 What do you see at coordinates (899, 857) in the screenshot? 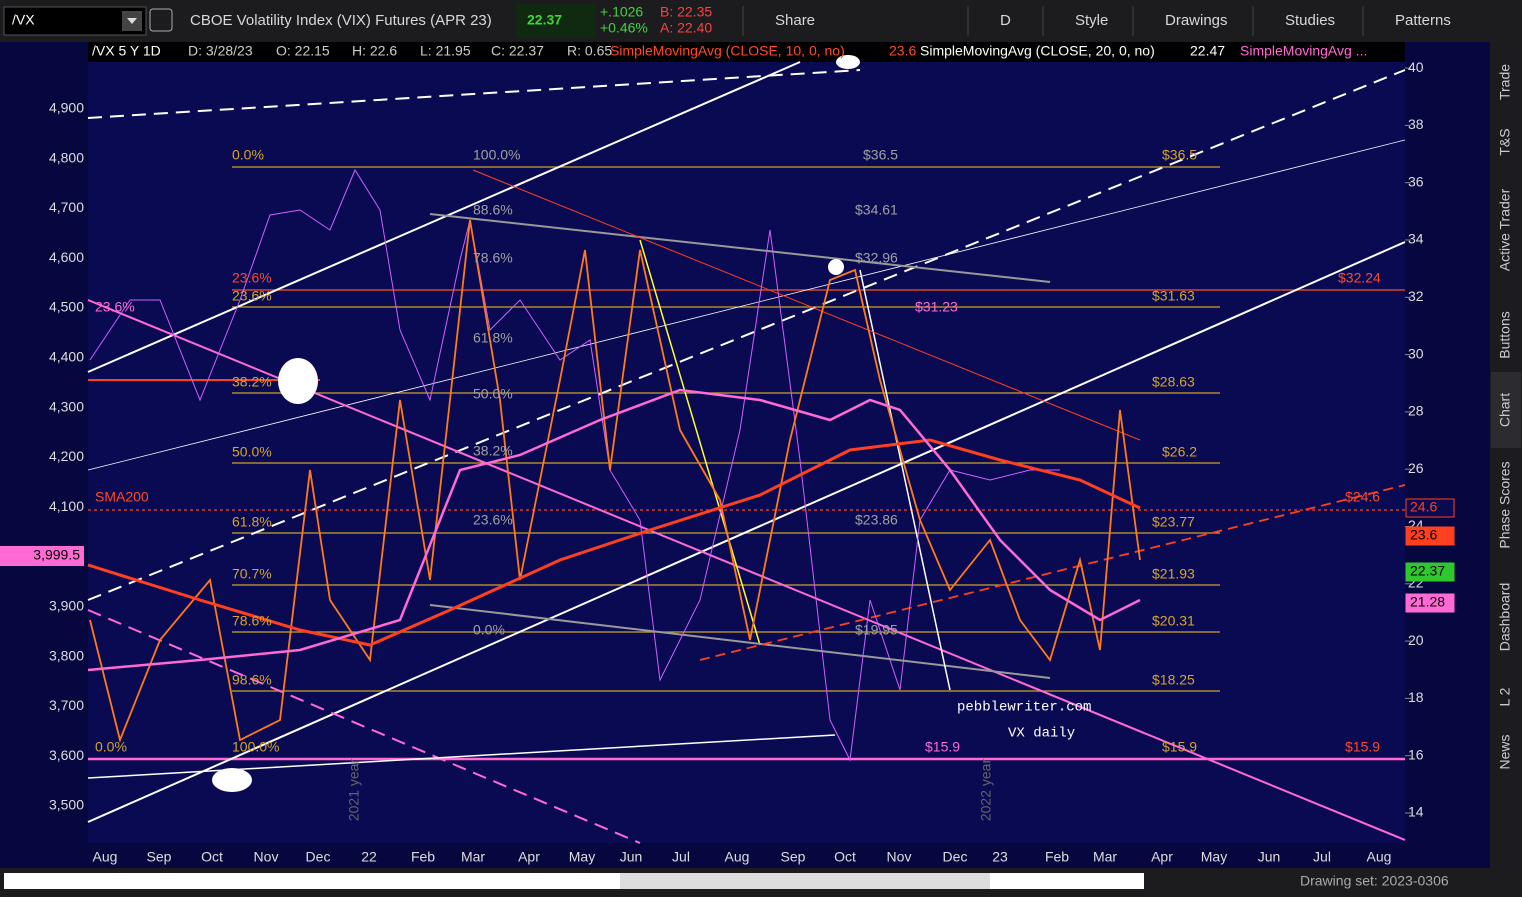
I see `x-tick-label: Nov` at bounding box center [899, 857].